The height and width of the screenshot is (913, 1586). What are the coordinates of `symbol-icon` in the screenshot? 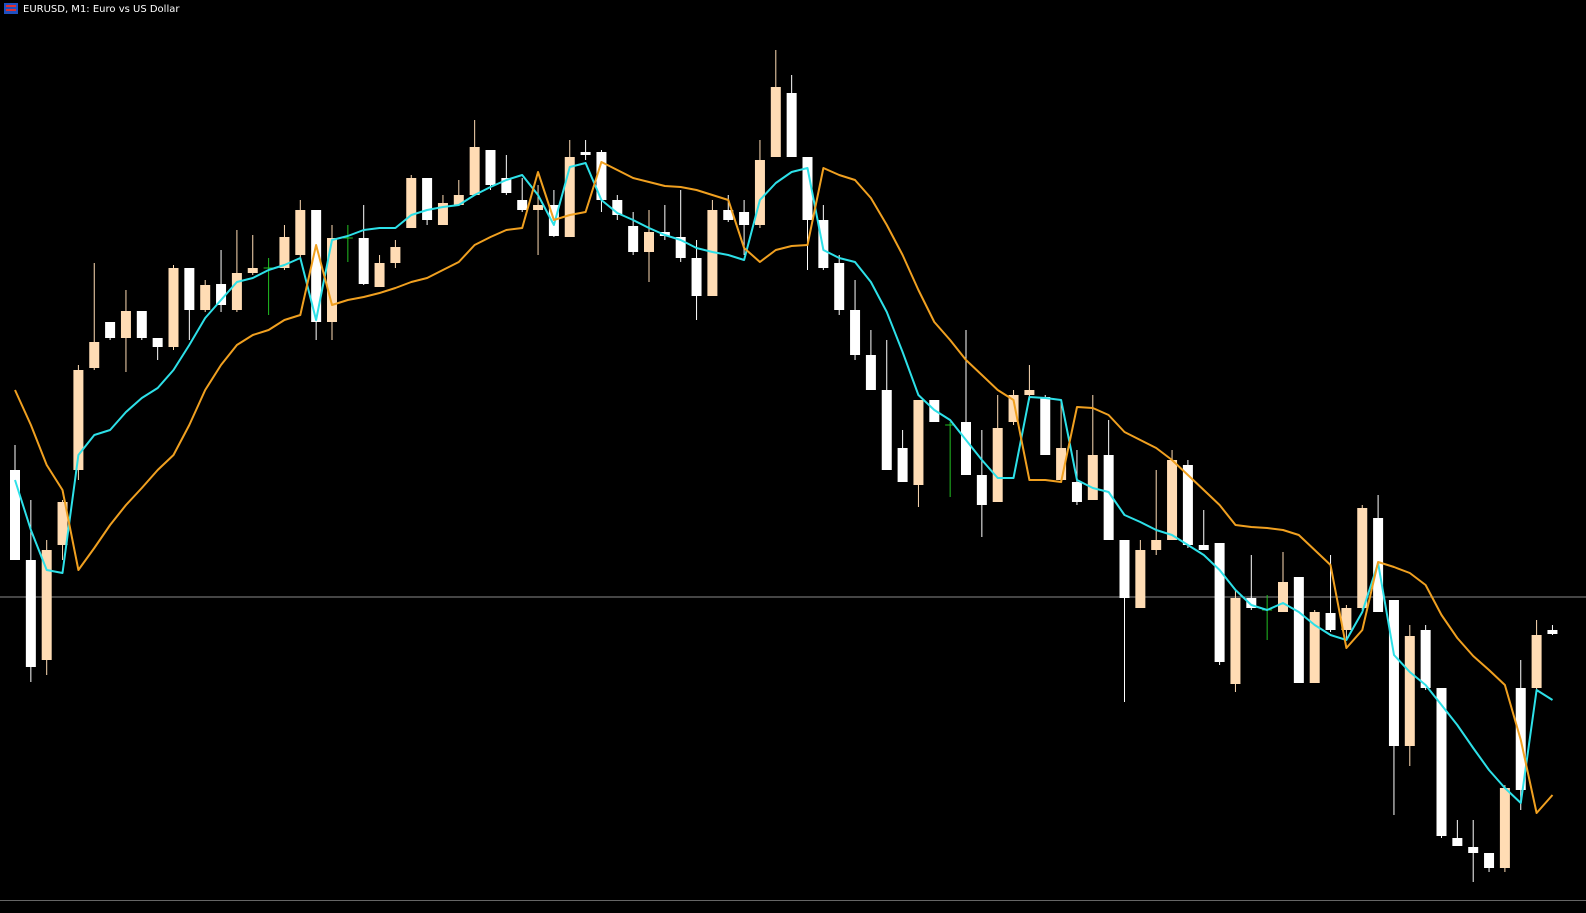 It's located at (11, 8).